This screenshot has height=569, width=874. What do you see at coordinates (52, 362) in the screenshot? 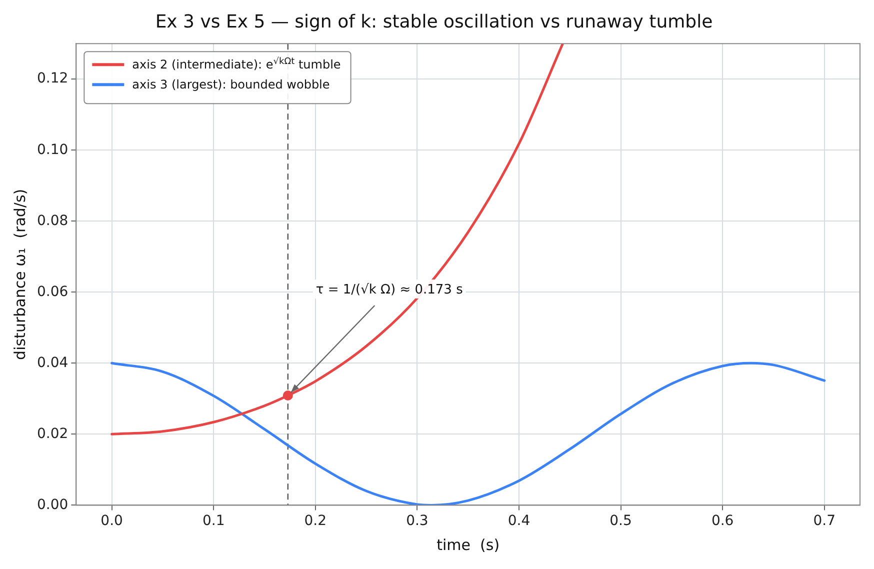
I see `y-tick-label: 0.04` at bounding box center [52, 362].